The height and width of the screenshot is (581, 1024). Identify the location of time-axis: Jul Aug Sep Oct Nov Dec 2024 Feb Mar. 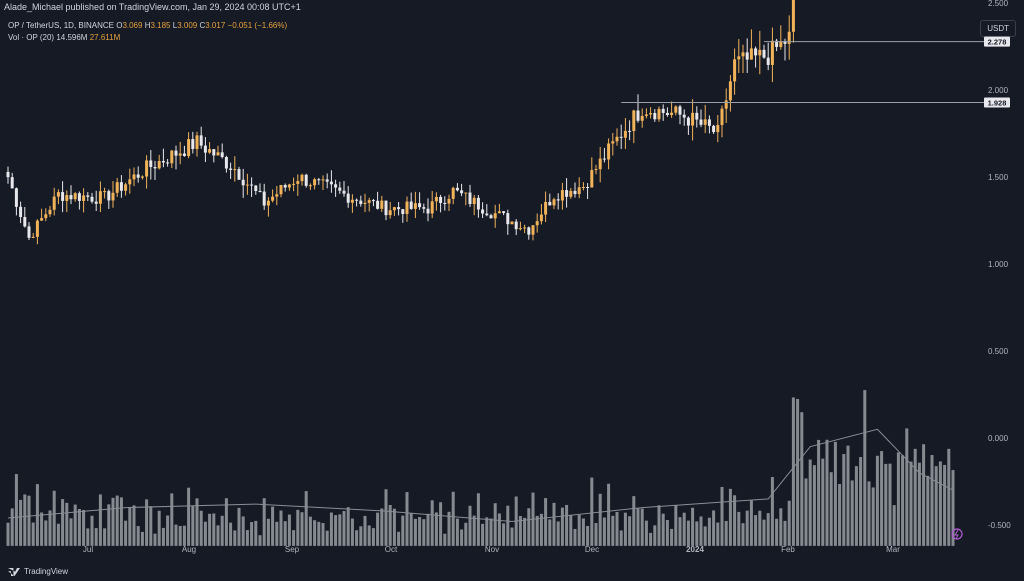
(491, 549).